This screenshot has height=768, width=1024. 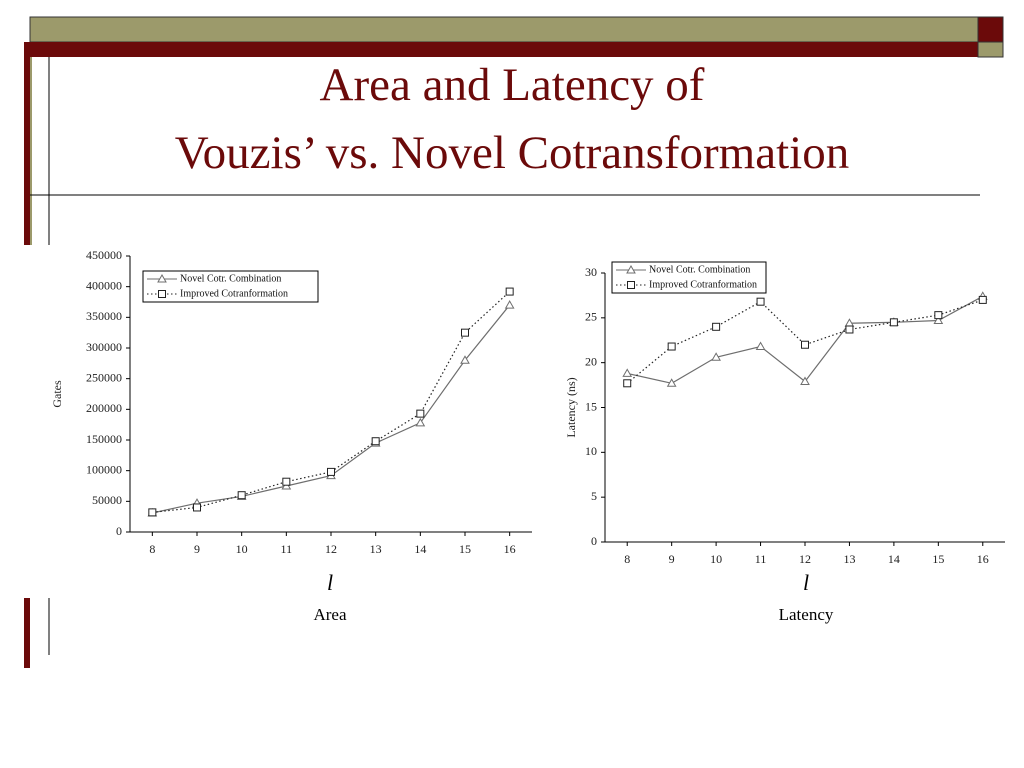 What do you see at coordinates (591, 272) in the screenshot?
I see `y-tick-label: 30` at bounding box center [591, 272].